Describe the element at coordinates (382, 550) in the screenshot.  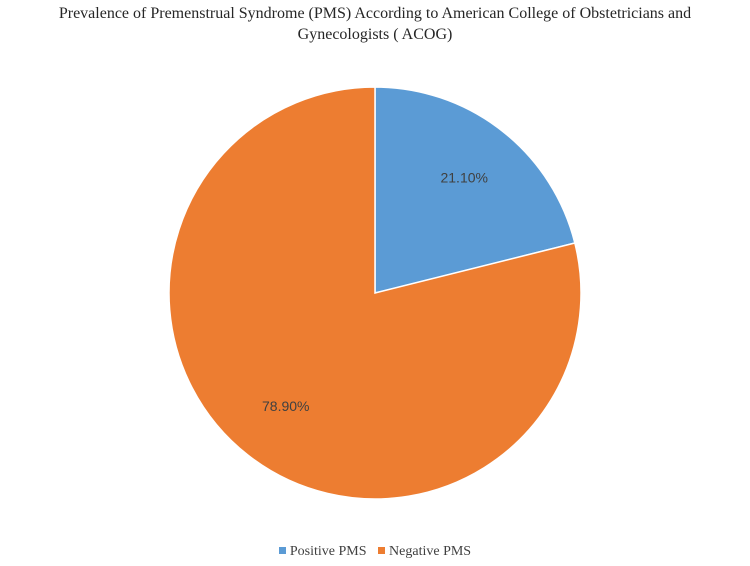
I see `legend-swatch-negative-pms` at that location.